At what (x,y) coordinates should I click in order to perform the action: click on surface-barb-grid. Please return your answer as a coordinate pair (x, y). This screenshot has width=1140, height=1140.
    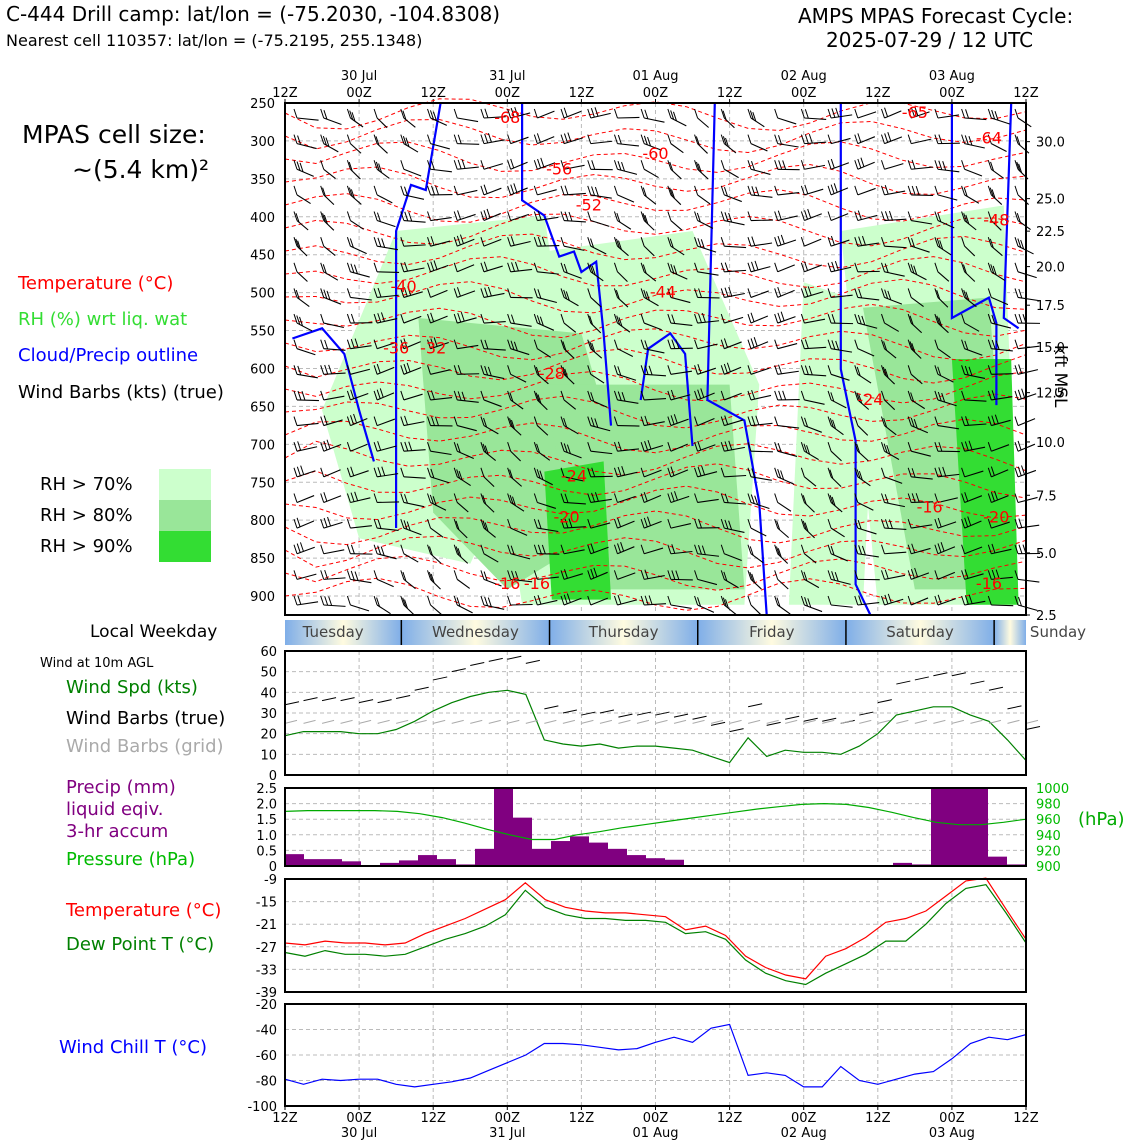
    Looking at the image, I should click on (346, 721).